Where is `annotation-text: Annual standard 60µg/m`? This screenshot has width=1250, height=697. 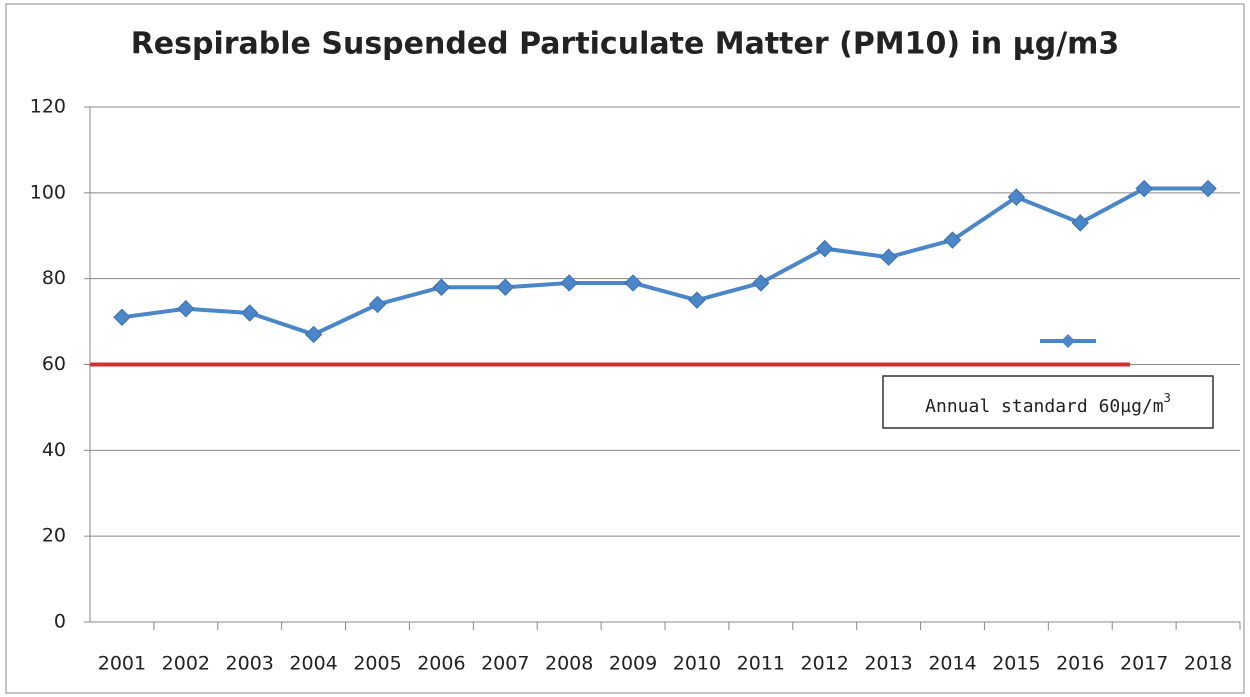
annotation-text: Annual standard 60µg/m is located at coordinates (1044, 406).